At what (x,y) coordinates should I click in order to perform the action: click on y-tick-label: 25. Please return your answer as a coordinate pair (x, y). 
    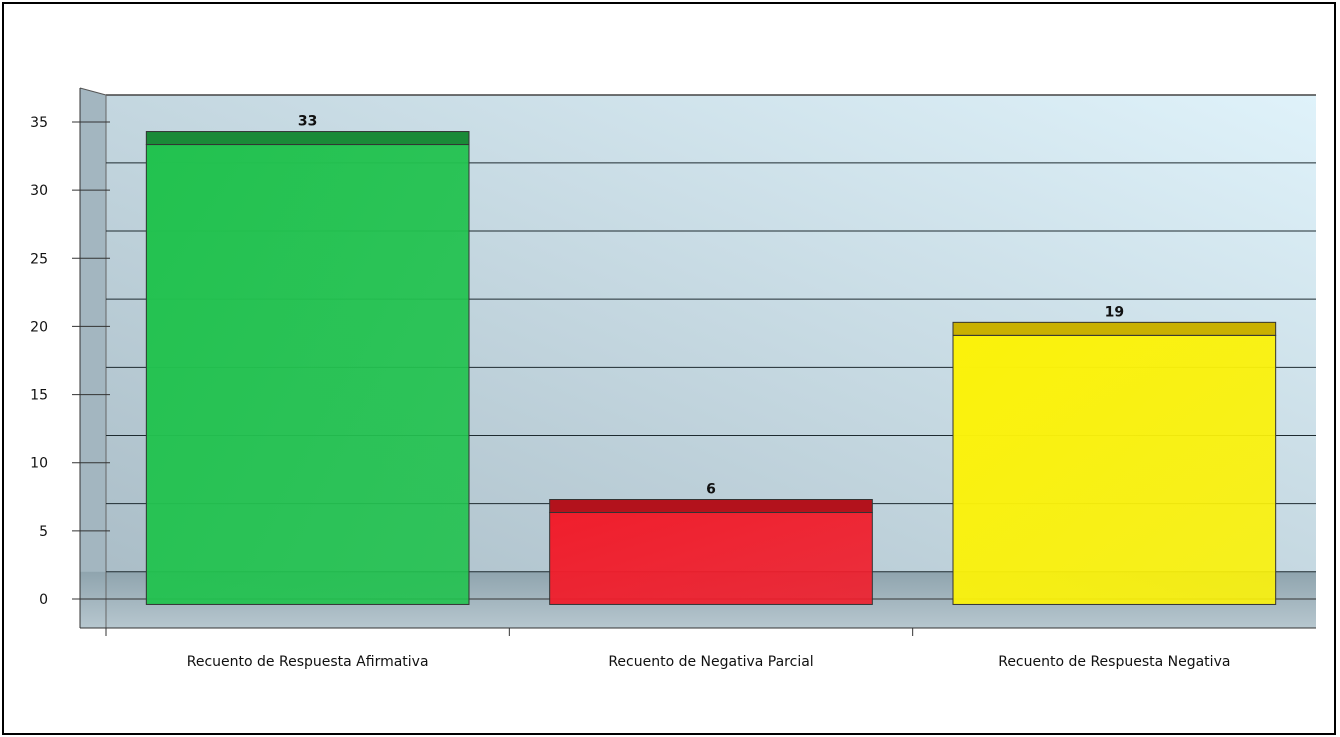
    Looking at the image, I should click on (39, 259).